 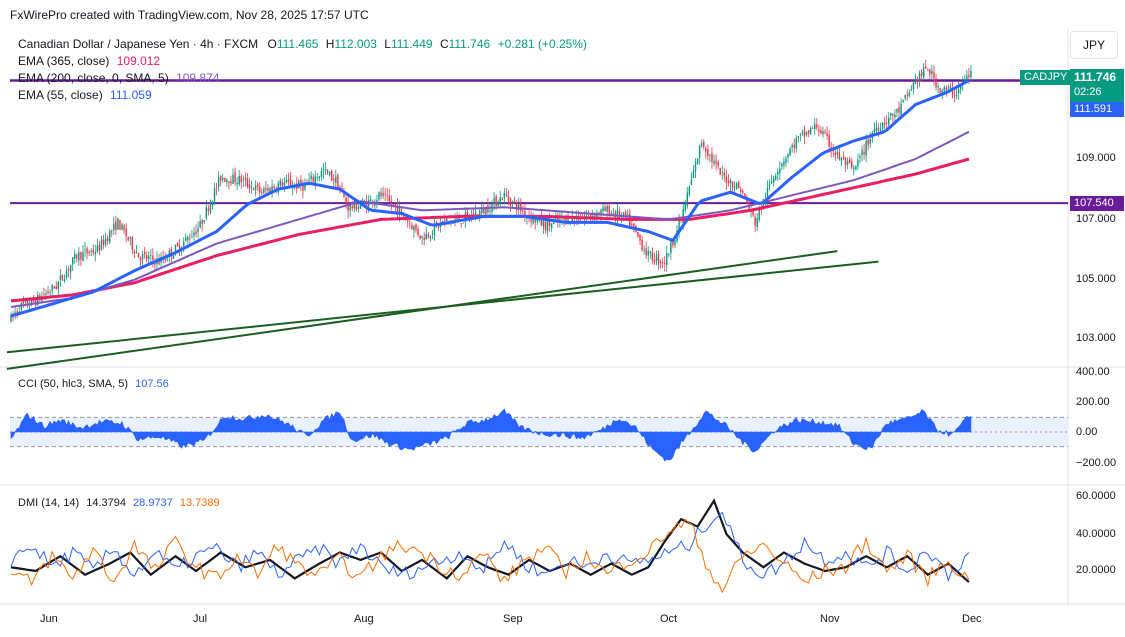 I want to click on ema-label: EMA (55, close), so click(x=60, y=95).